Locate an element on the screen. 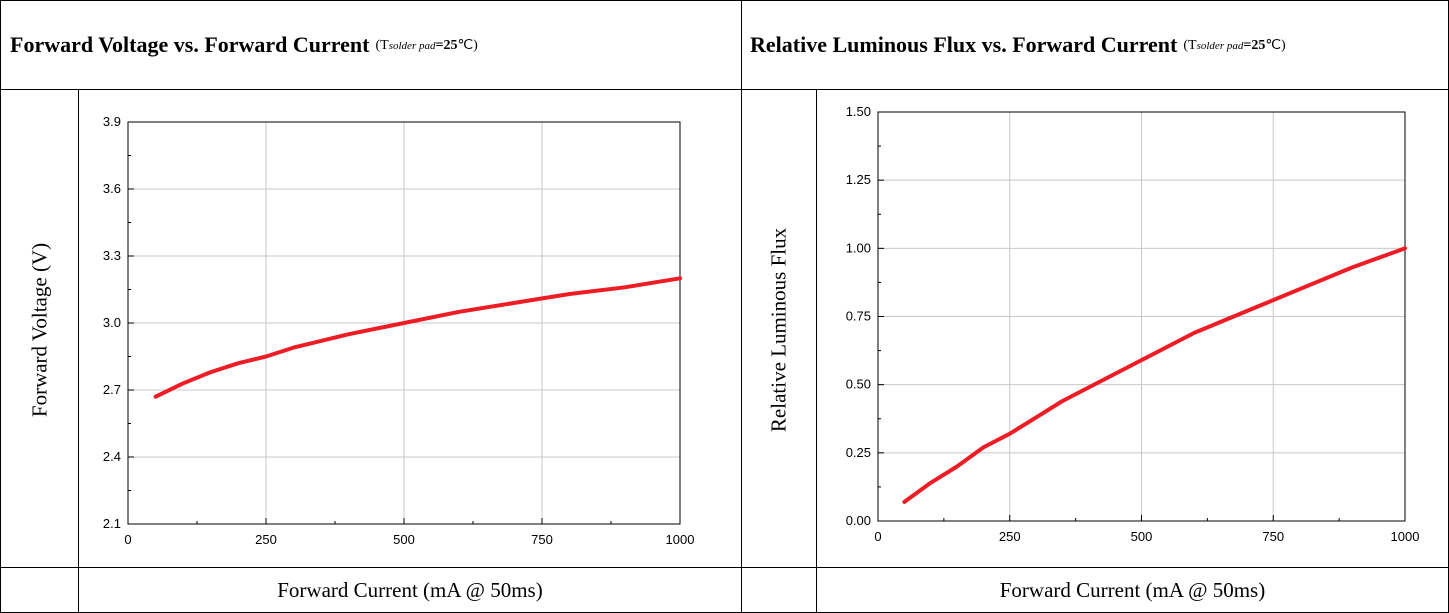  flux-x-tick-label: 500 is located at coordinates (1142, 536).